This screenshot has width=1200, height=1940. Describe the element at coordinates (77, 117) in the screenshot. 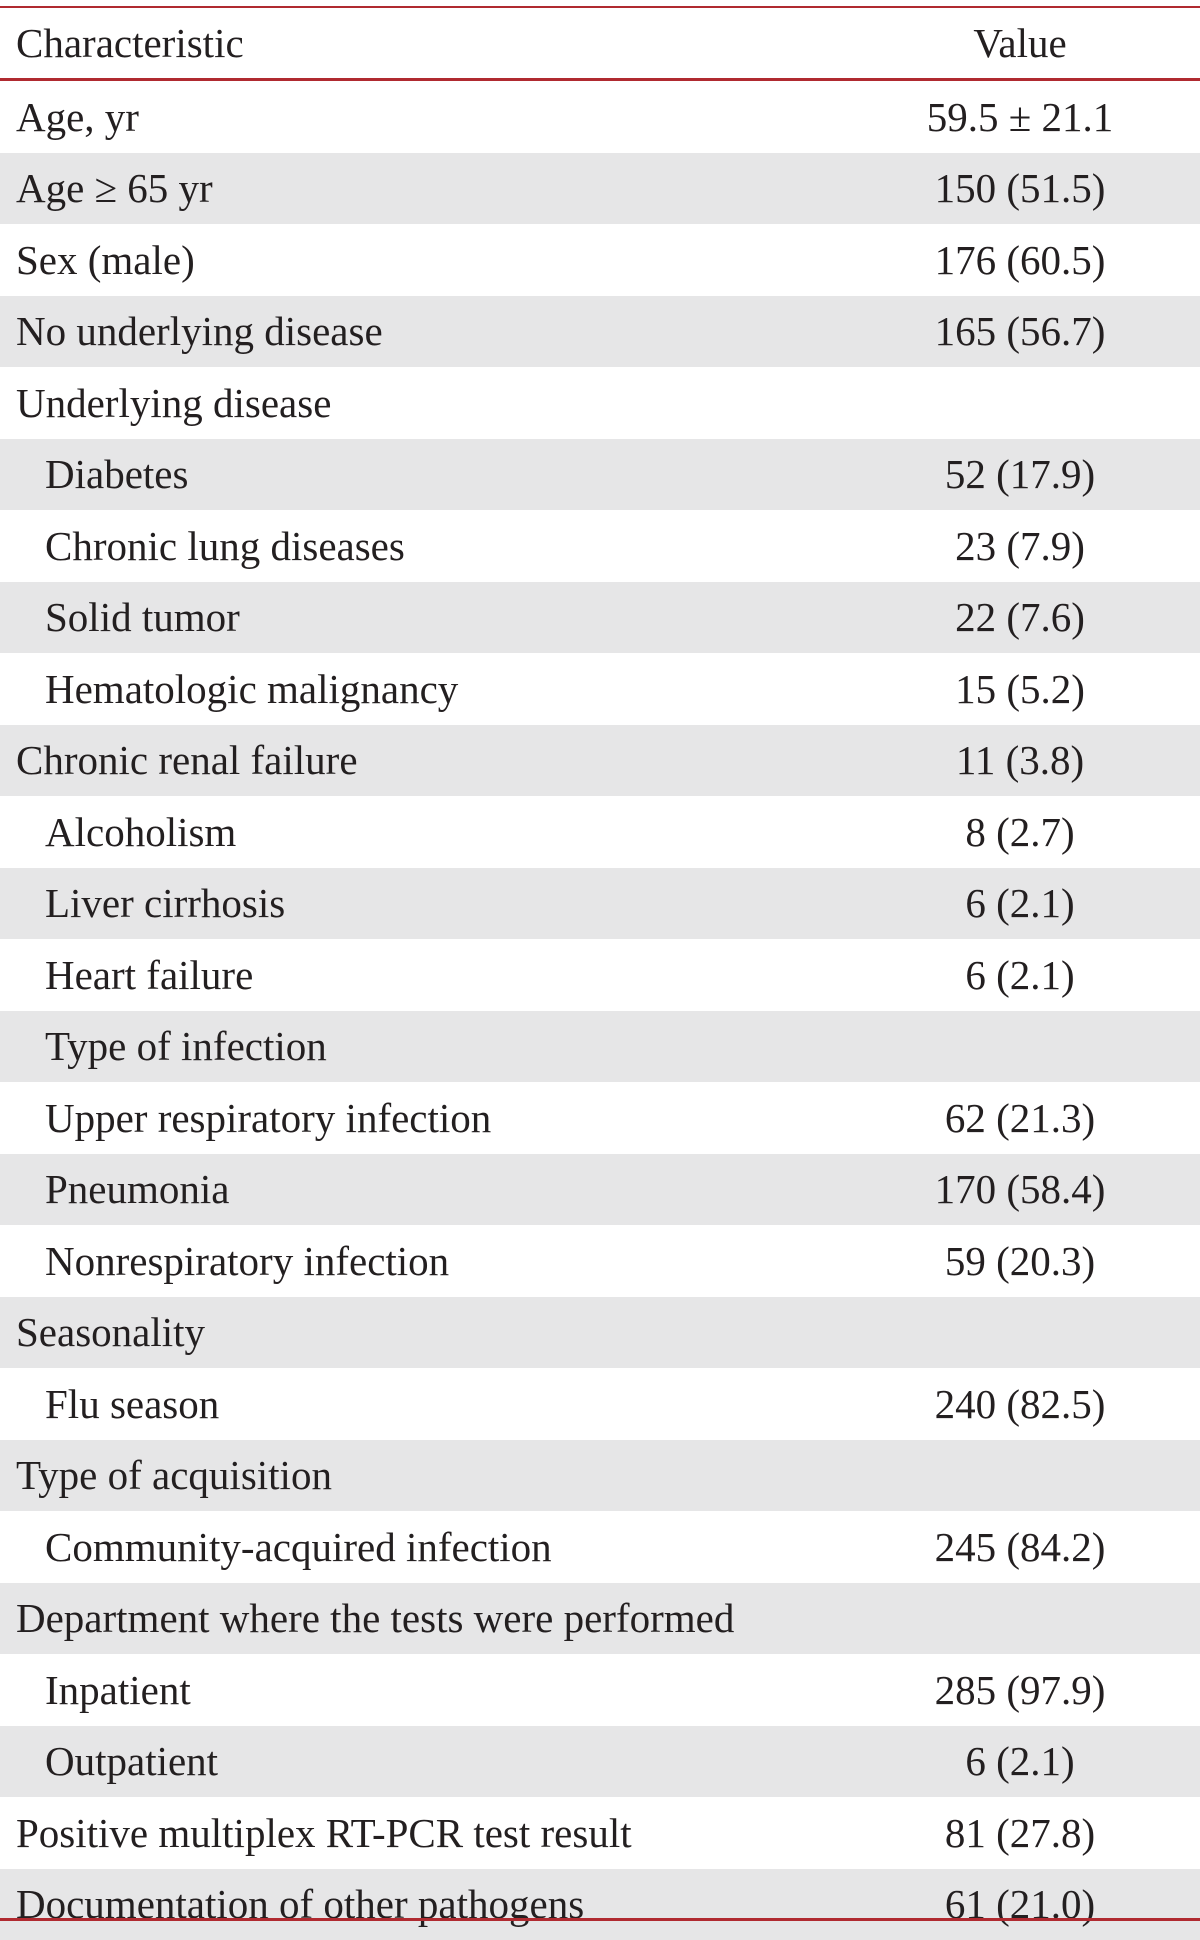

I see `row-label: Age, yr` at that location.